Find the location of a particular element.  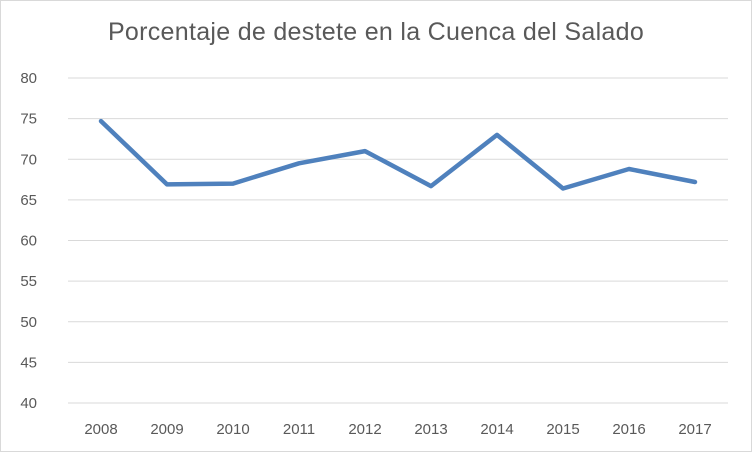

y-tick-label: 50 is located at coordinates (28, 322).